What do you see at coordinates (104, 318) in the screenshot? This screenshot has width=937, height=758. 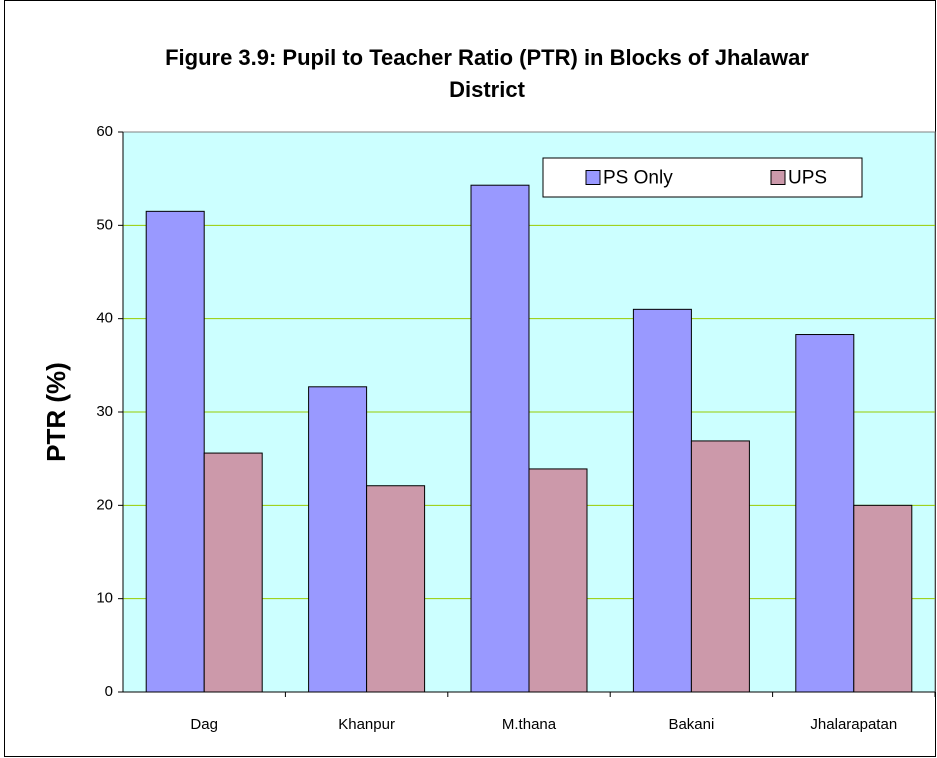 I see `y-tick-label: 40` at bounding box center [104, 318].